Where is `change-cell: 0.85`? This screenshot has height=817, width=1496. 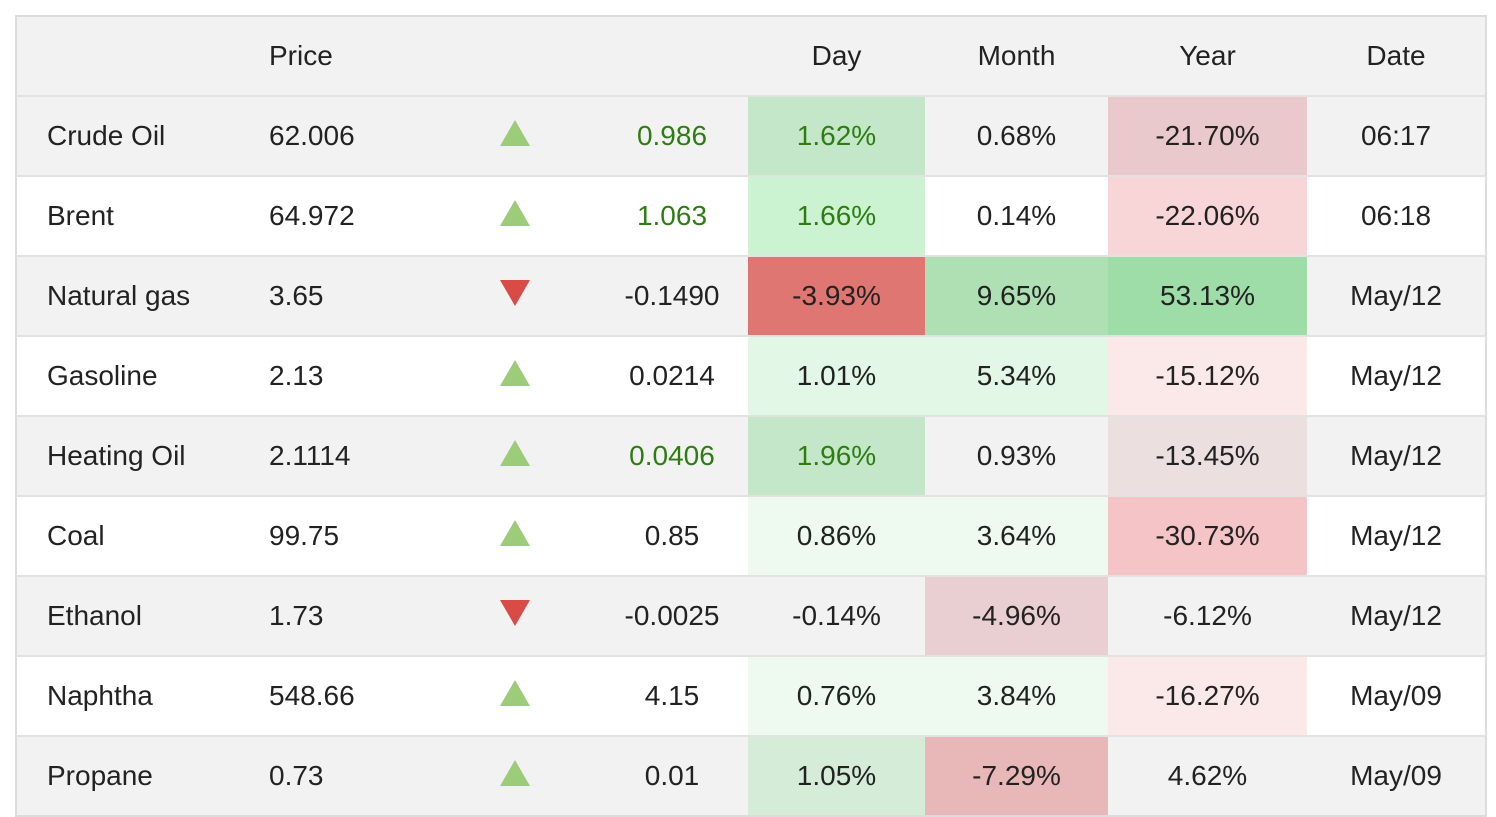
change-cell: 0.85 is located at coordinates (672, 535).